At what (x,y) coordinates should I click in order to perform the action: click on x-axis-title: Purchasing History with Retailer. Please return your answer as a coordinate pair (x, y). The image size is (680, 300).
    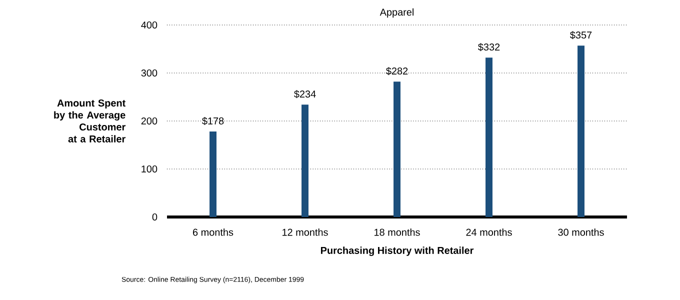
    Looking at the image, I should click on (397, 251).